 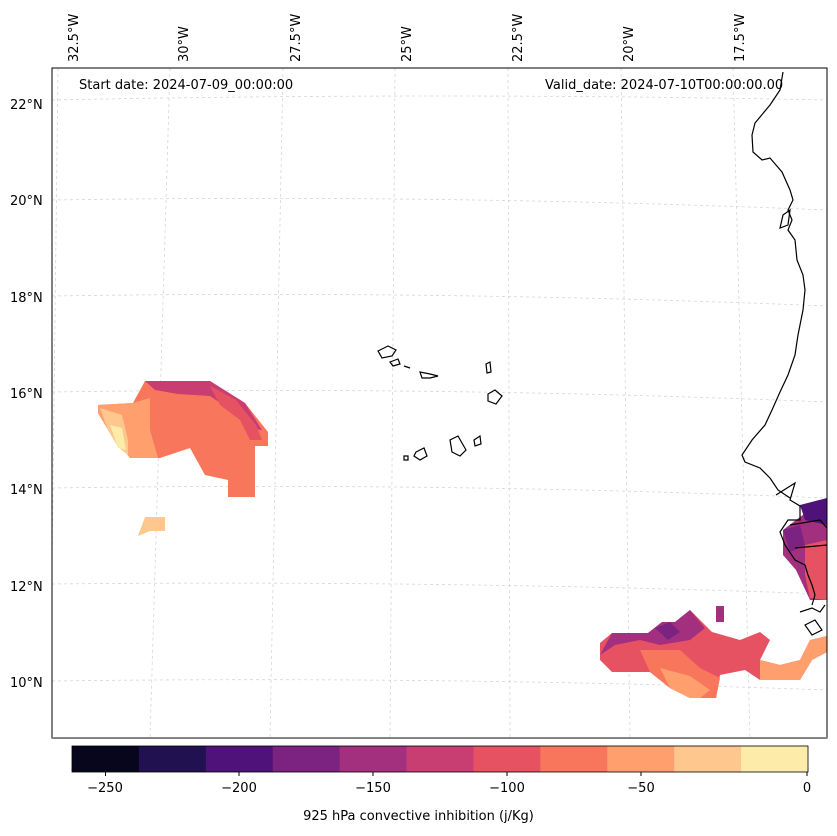 I want to click on colorbar-title: 925 hPa convective inhibition (j/Kg), so click(x=418, y=816).